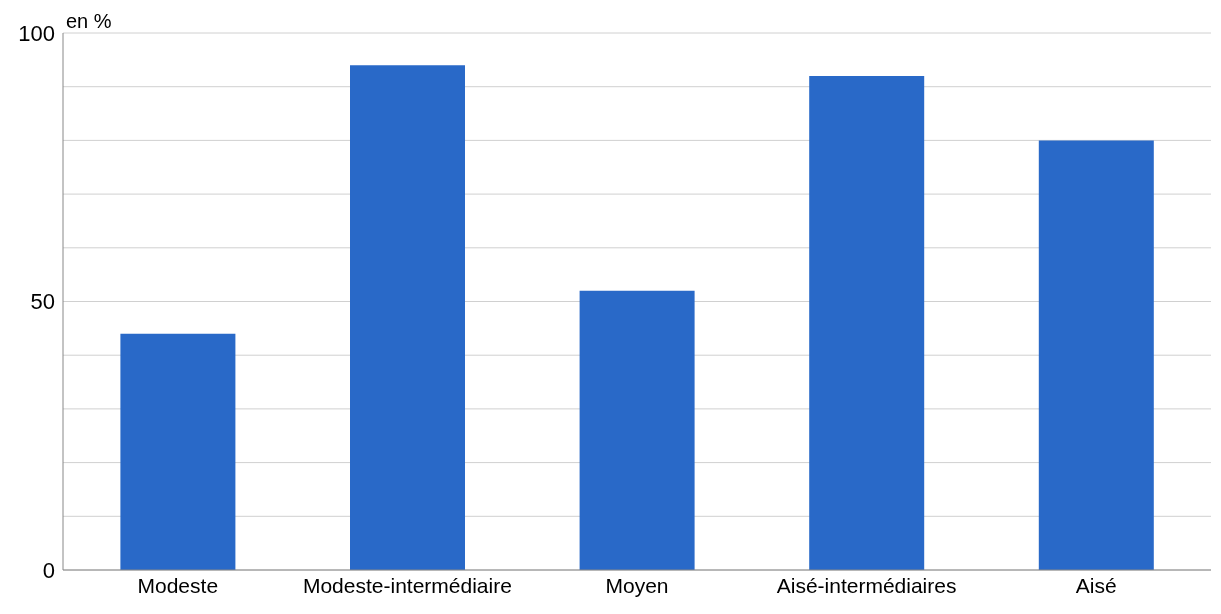 This screenshot has height=614, width=1221. Describe the element at coordinates (89, 21) in the screenshot. I see `y-axis-title: en %` at that location.